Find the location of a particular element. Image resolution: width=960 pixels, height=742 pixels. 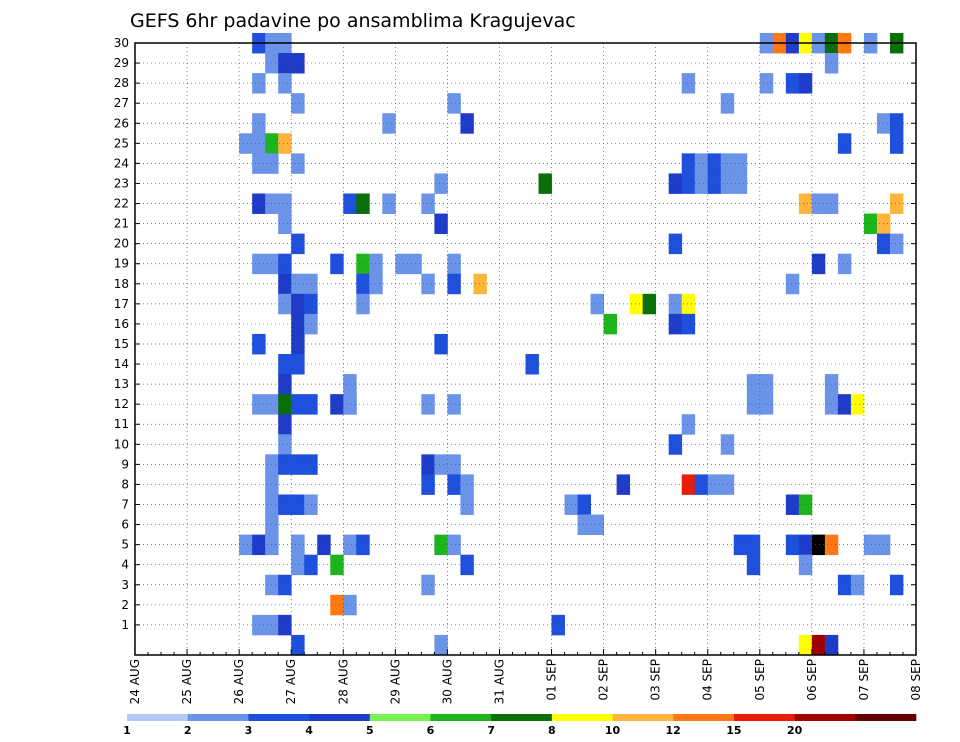

y-tick-label: 7 is located at coordinates (125, 505).